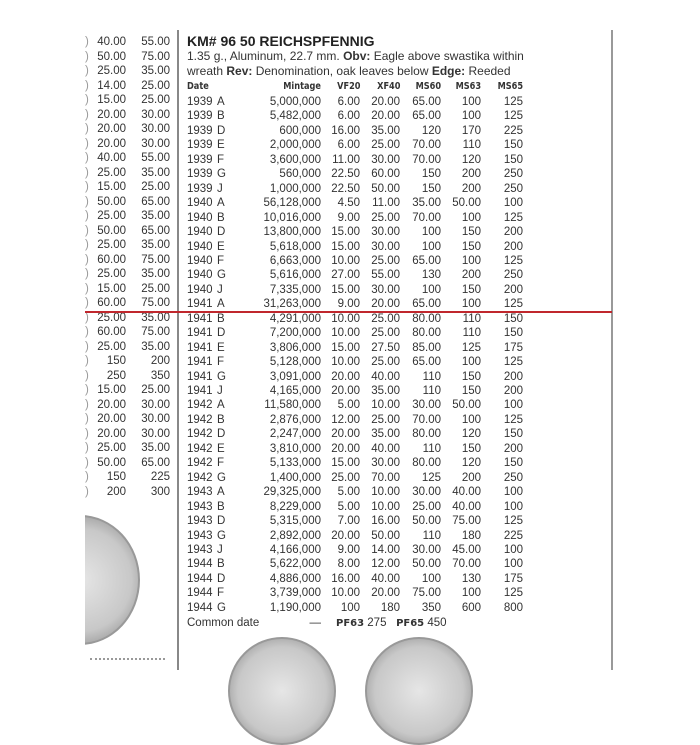 The image size is (700, 745). What do you see at coordinates (431, 275) in the screenshot?
I see `cell-ms60: 130` at bounding box center [431, 275].